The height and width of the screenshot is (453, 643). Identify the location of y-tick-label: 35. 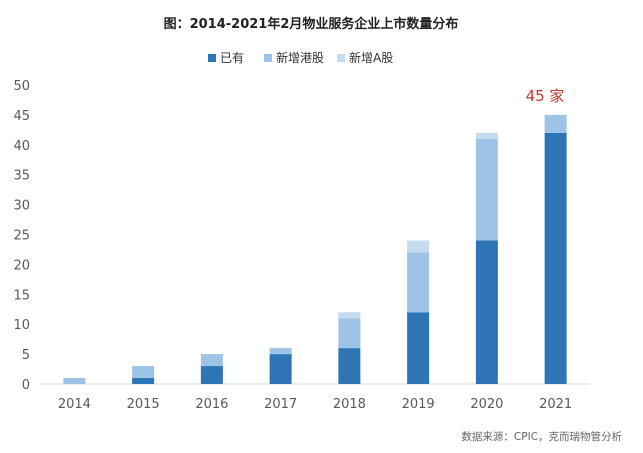
(21, 176).